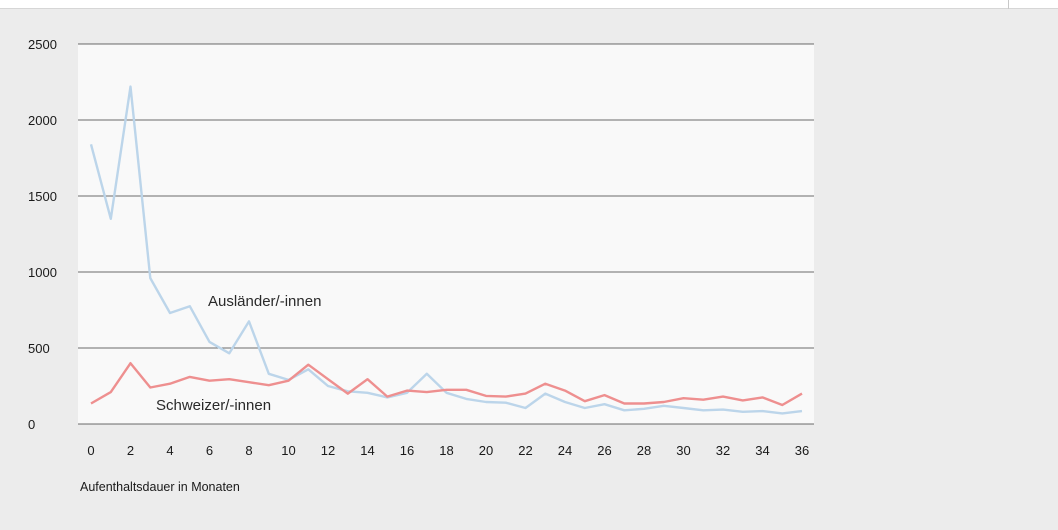 This screenshot has height=530, width=1058. Describe the element at coordinates (248, 450) in the screenshot. I see `x-tick-label: 8` at that location.